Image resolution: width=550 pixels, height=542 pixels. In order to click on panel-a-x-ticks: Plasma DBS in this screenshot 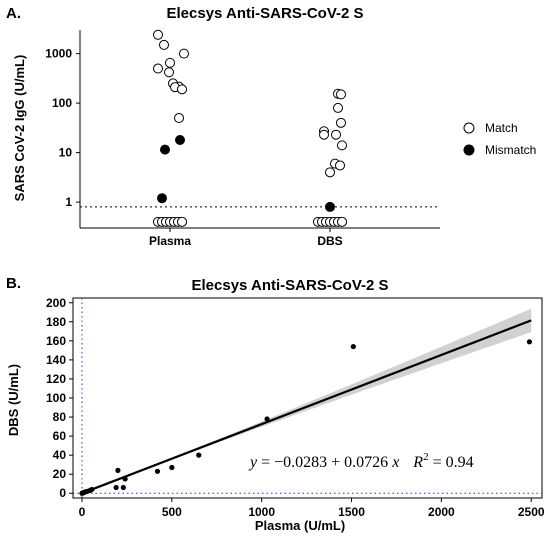, I will do `click(246, 238)`.